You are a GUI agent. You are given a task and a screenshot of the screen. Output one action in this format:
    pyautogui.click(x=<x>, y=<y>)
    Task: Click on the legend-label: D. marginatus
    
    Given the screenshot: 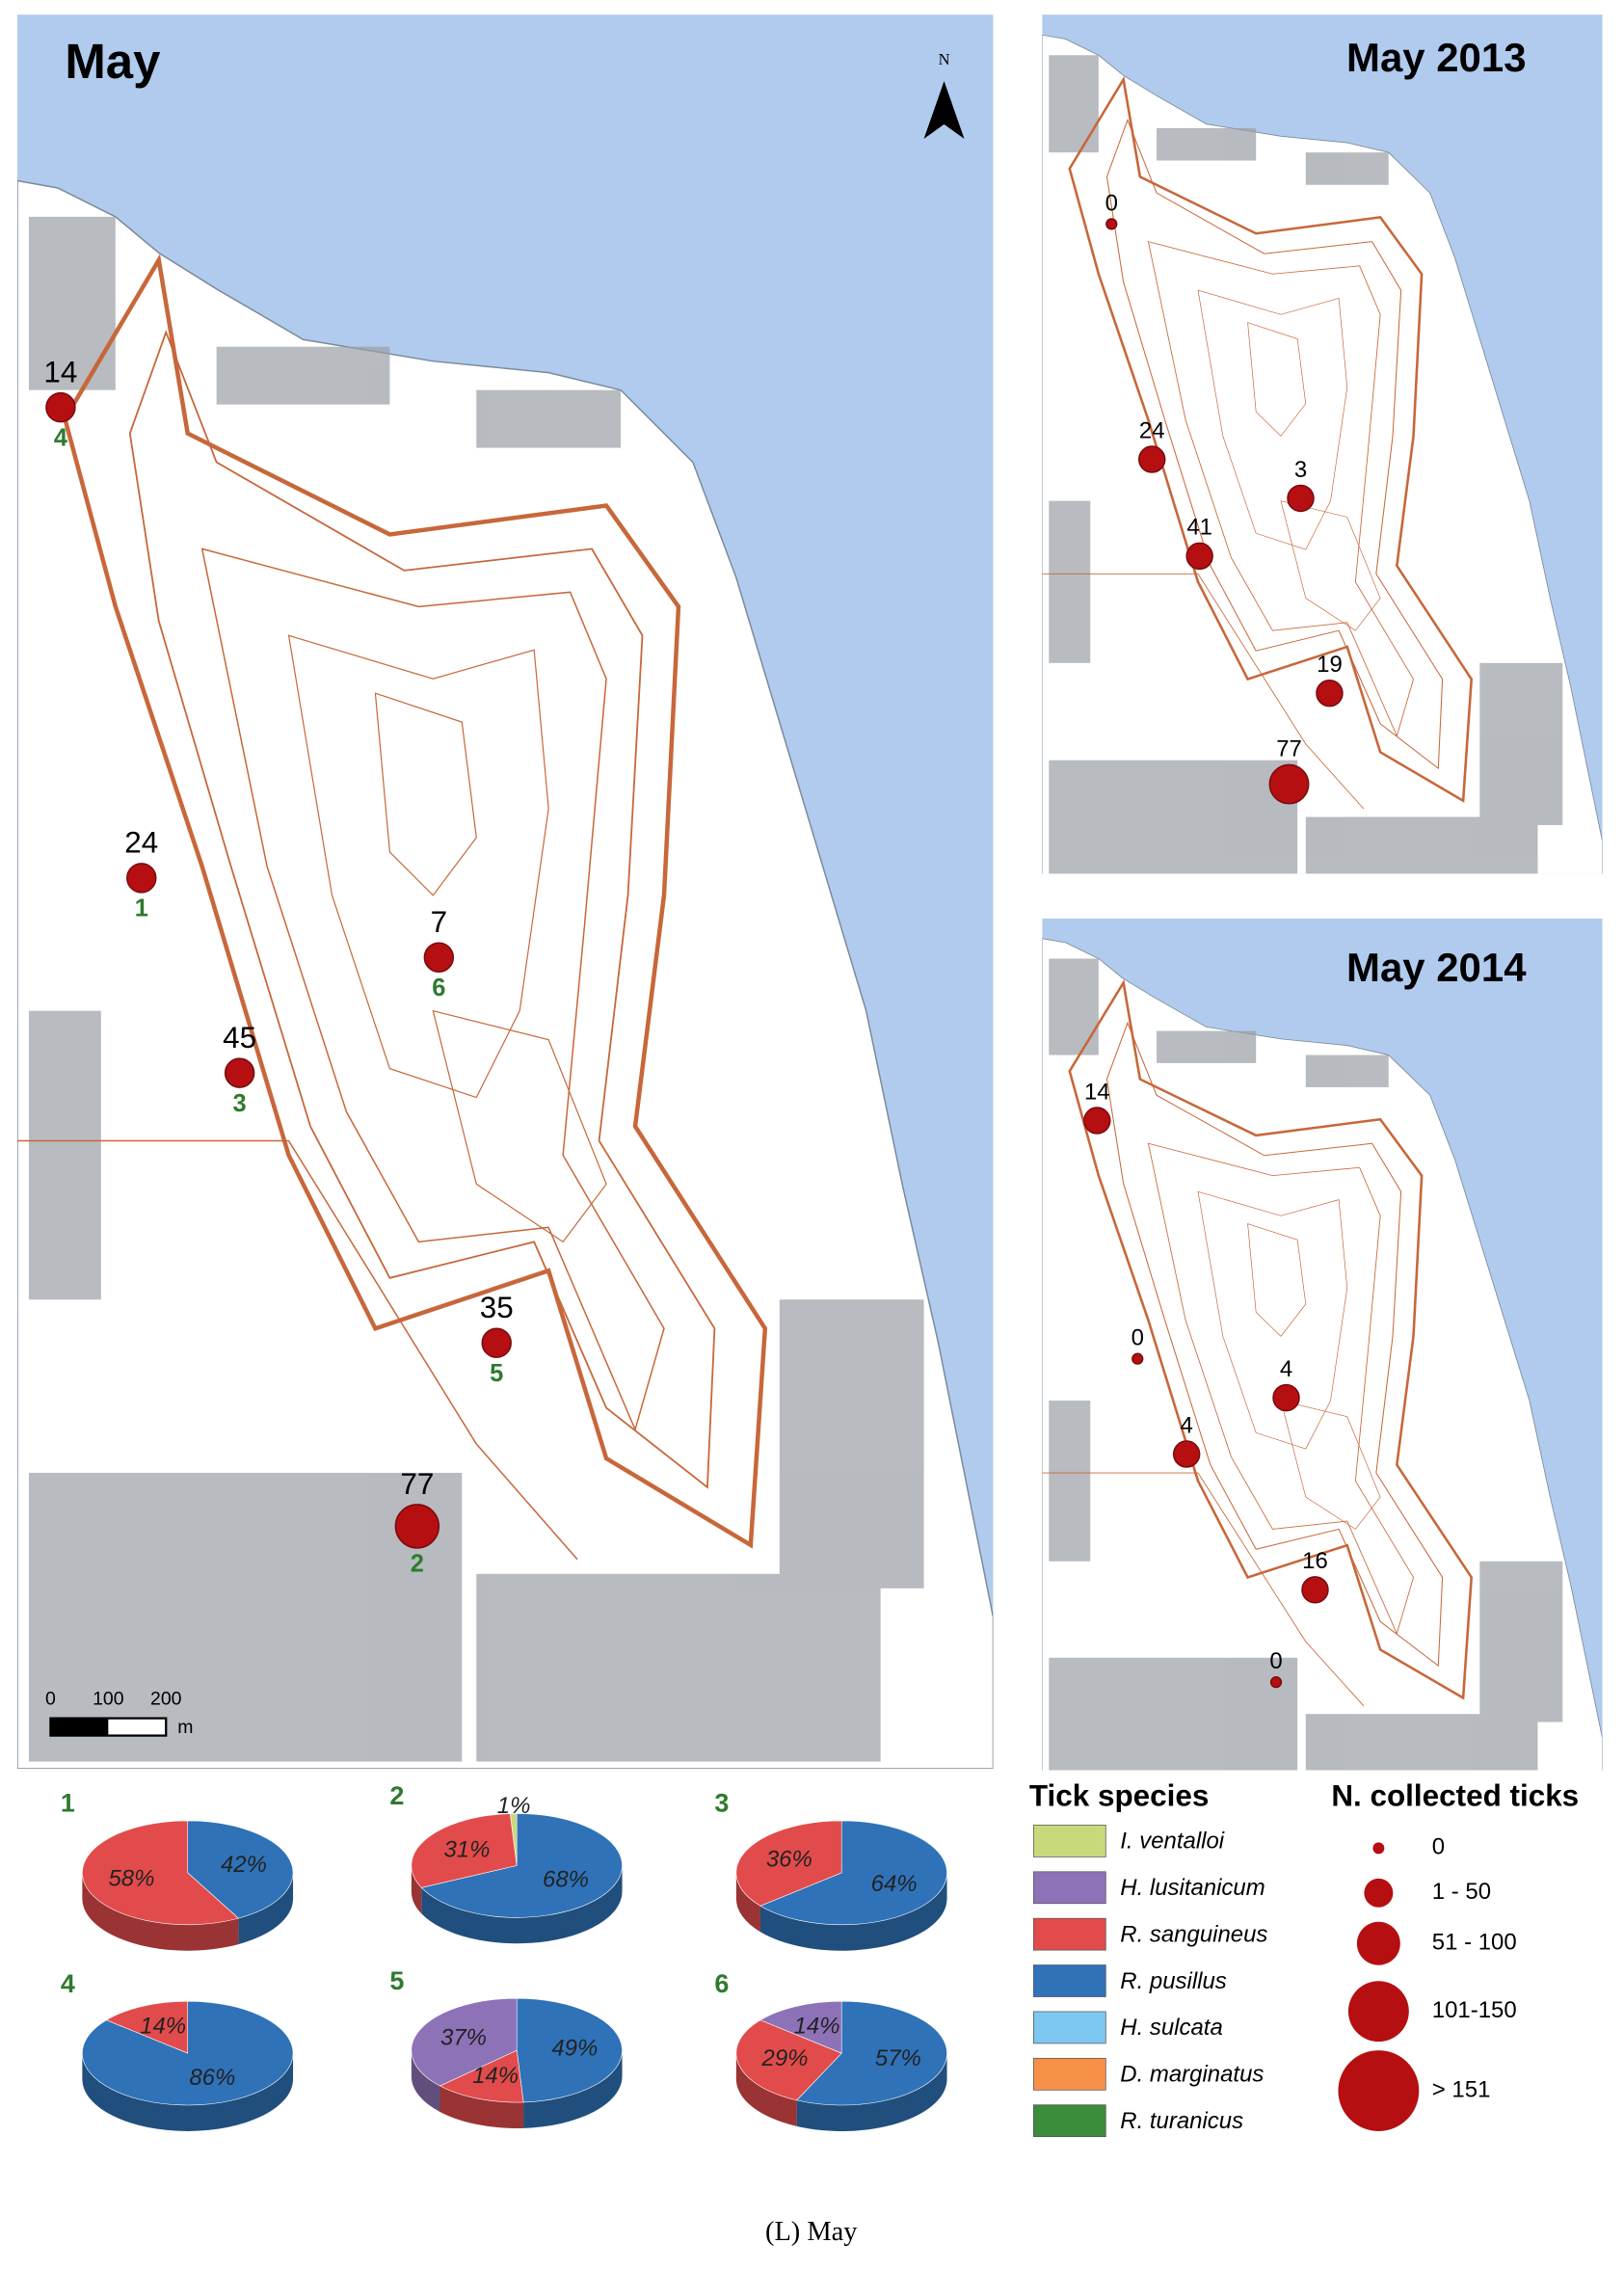 What is the action you would take?
    pyautogui.click(x=1192, y=2075)
    